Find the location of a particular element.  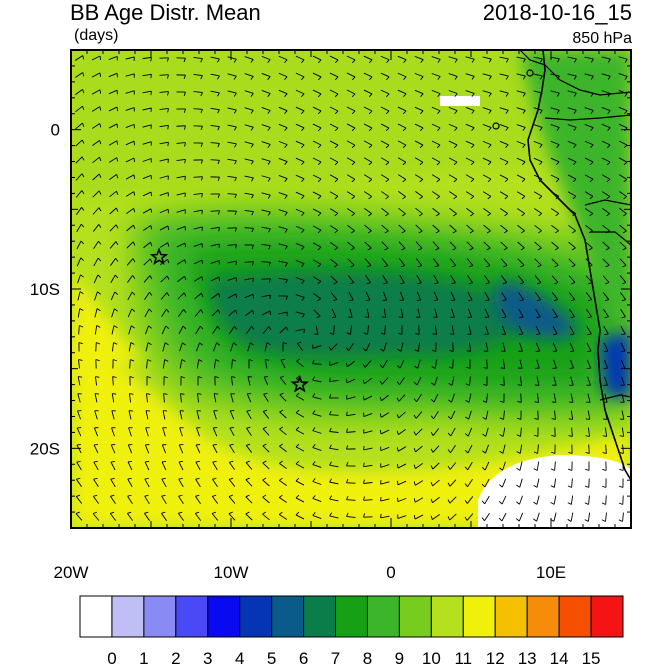

colorbar-label: 10 is located at coordinates (431, 658).